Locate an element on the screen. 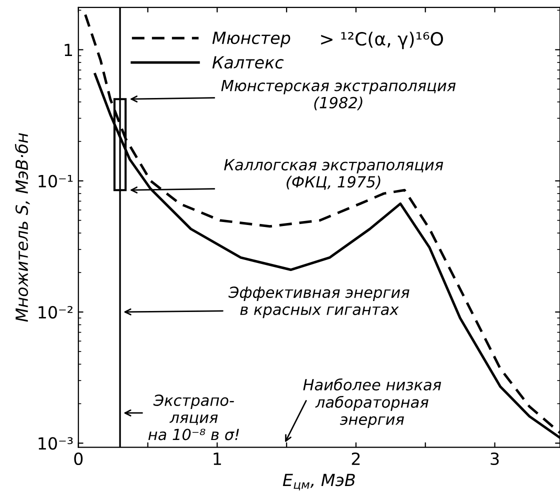 The image size is (560, 497). legend-label: Калтекс is located at coordinates (248, 62).